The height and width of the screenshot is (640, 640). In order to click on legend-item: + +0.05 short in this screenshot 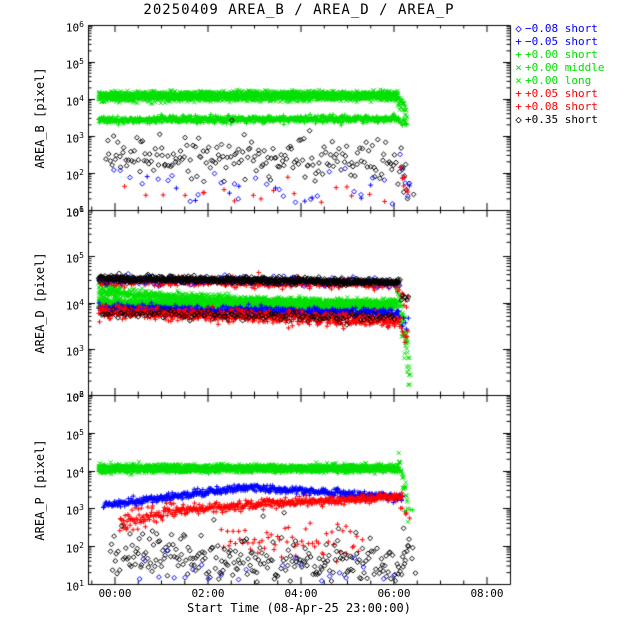, I will do `click(558, 93)`.